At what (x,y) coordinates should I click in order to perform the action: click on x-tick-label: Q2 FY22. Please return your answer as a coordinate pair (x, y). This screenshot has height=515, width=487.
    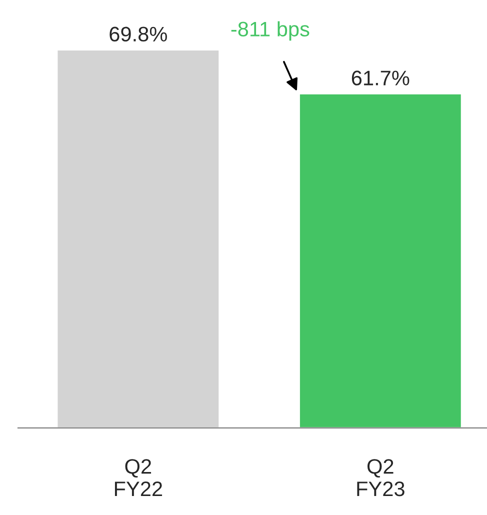
    Looking at the image, I should click on (138, 477).